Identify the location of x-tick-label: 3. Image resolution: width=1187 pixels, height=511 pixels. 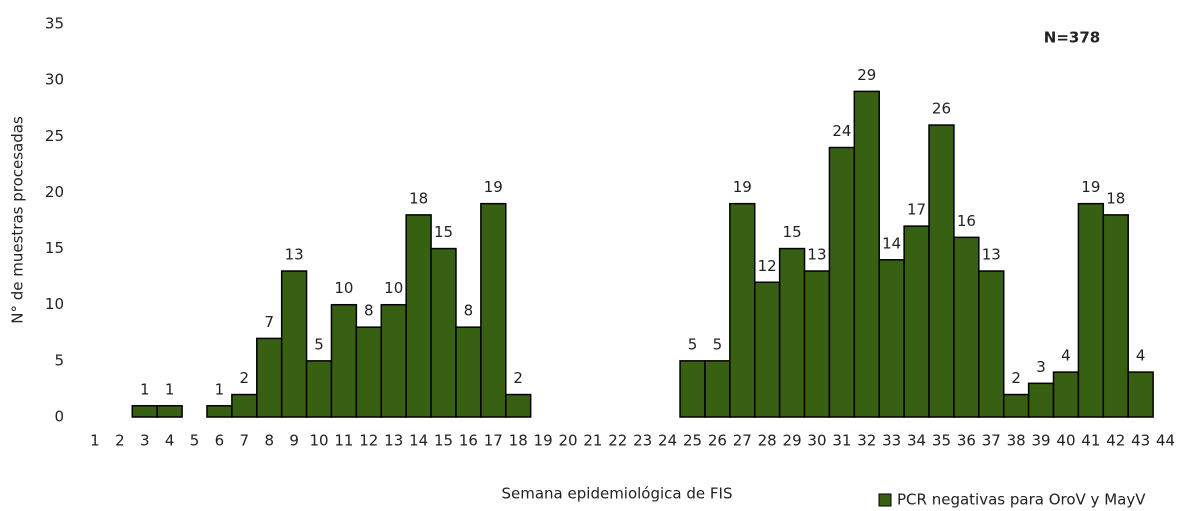
(145, 441).